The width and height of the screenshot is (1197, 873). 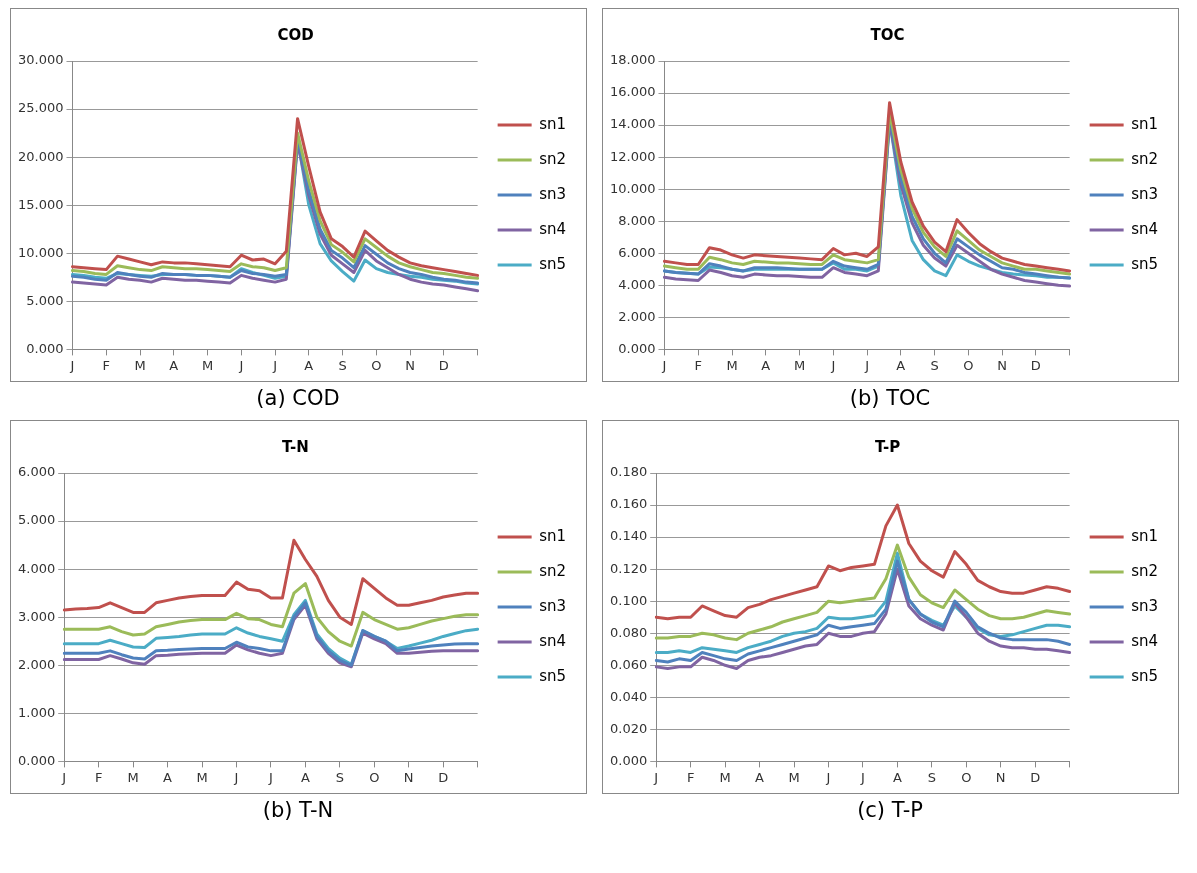 What do you see at coordinates (628, 472) in the screenshot?
I see `y-tick-label: 0.180` at bounding box center [628, 472].